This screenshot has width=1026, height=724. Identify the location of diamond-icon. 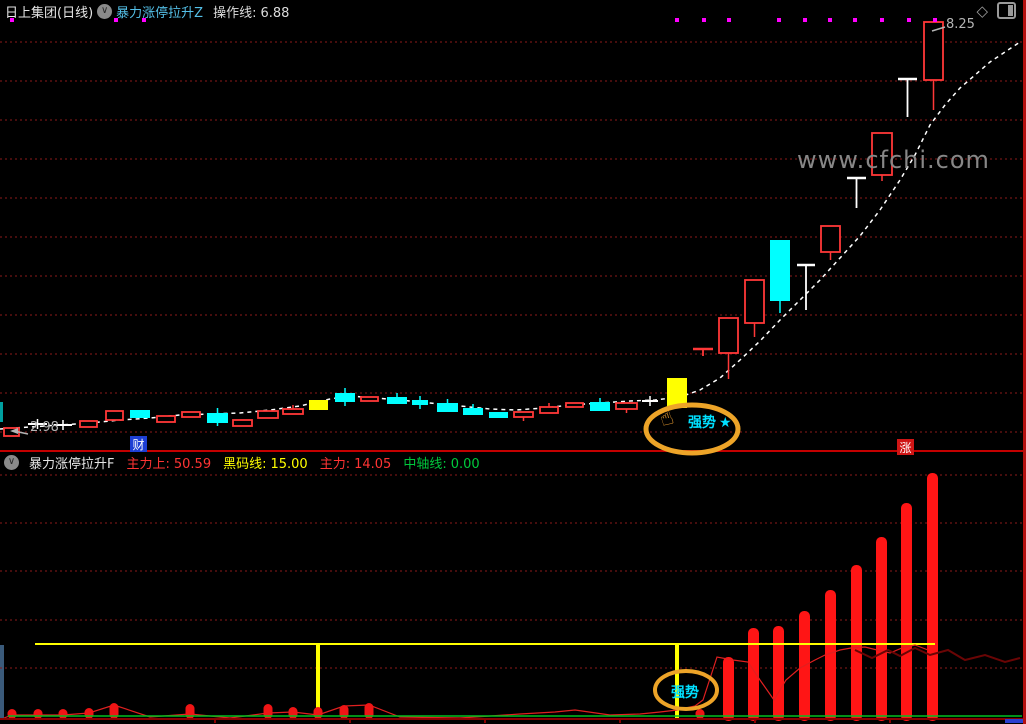
(982, 11).